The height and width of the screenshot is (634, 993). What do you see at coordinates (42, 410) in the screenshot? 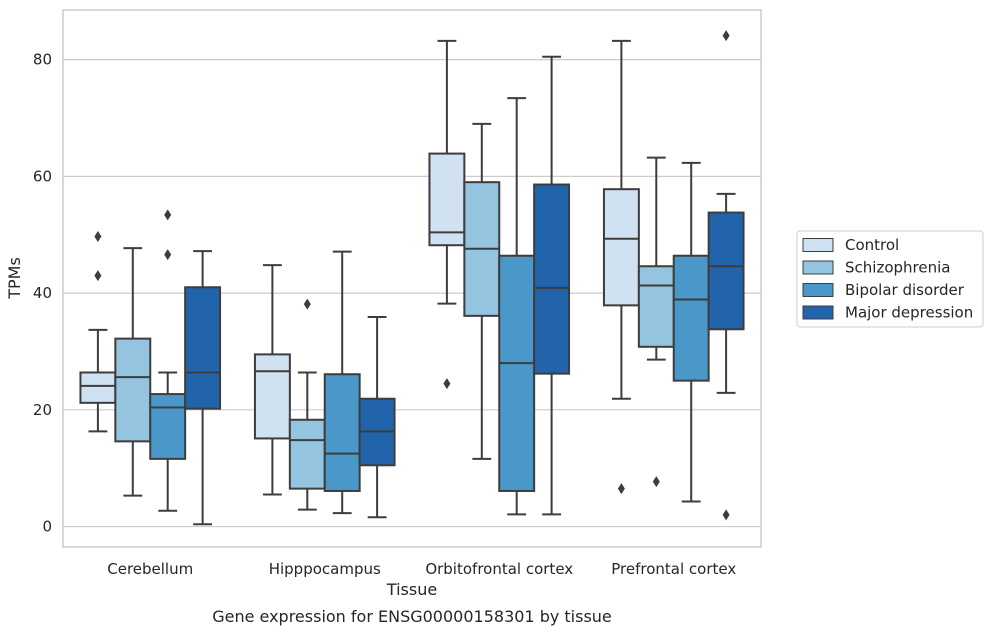
I see `y-tick-label: 20` at bounding box center [42, 410].